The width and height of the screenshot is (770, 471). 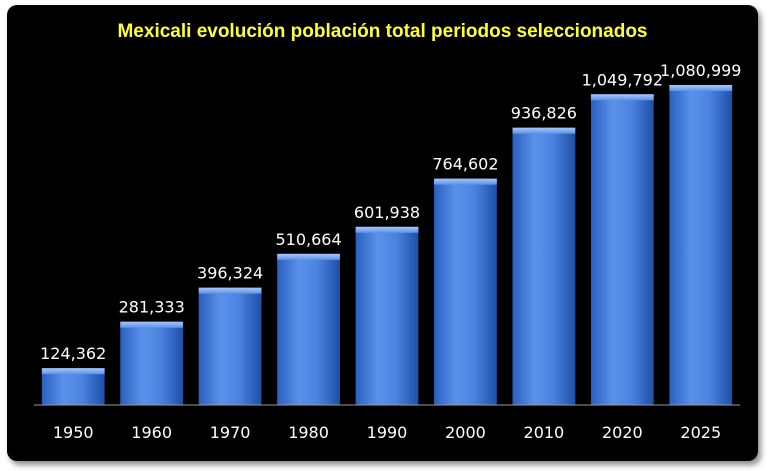 What do you see at coordinates (622, 249) in the screenshot?
I see `bar-2020` at bounding box center [622, 249].